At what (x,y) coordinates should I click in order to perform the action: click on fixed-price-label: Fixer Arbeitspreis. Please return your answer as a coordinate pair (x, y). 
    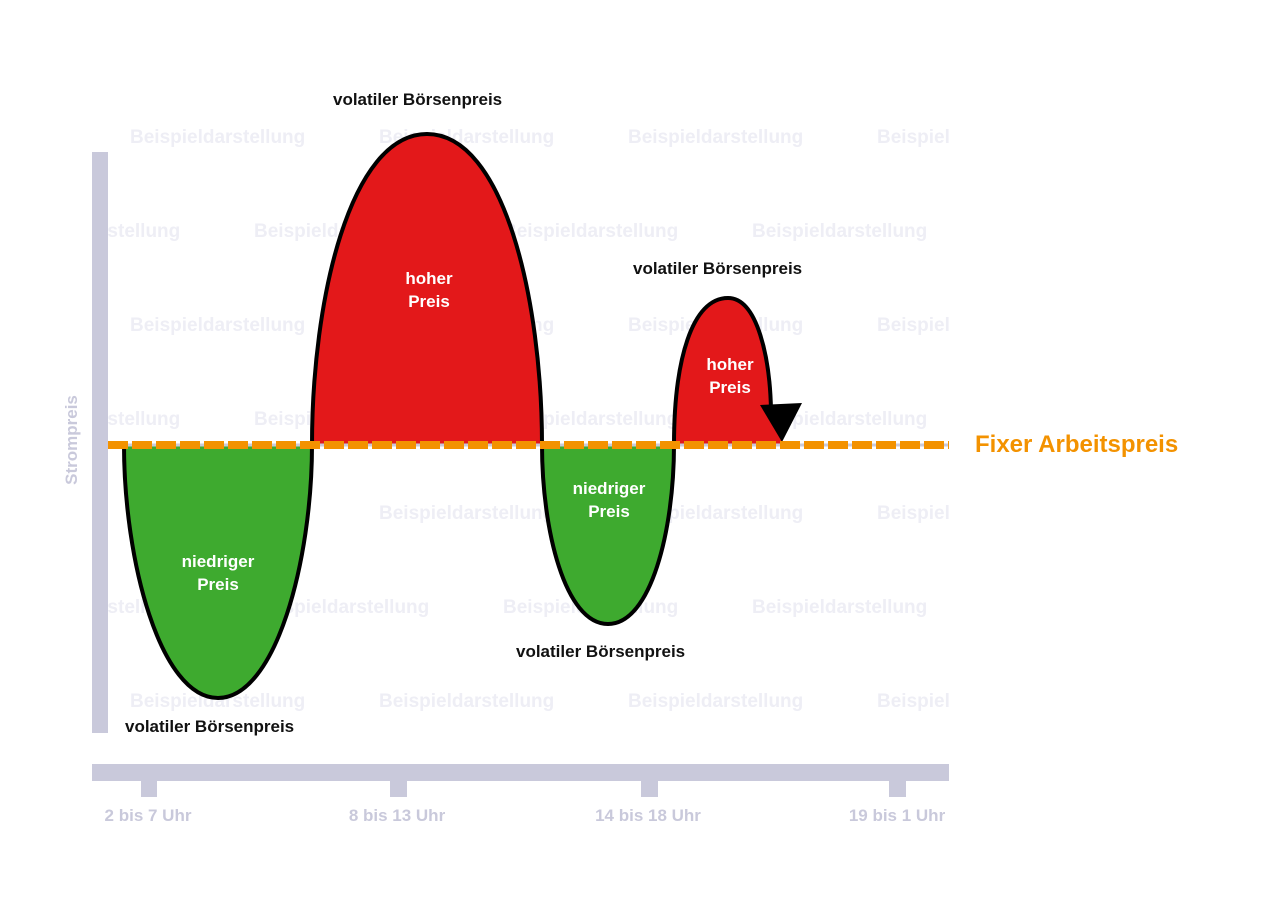
    Looking at the image, I should click on (1077, 444).